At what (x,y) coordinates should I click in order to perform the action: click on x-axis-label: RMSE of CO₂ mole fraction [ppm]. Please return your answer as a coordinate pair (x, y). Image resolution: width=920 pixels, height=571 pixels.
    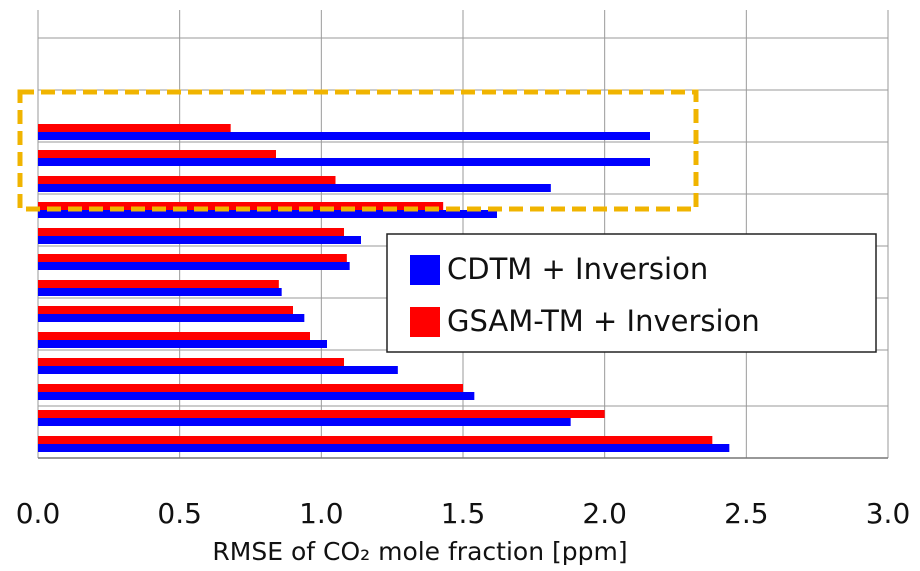
    Looking at the image, I should click on (419, 551).